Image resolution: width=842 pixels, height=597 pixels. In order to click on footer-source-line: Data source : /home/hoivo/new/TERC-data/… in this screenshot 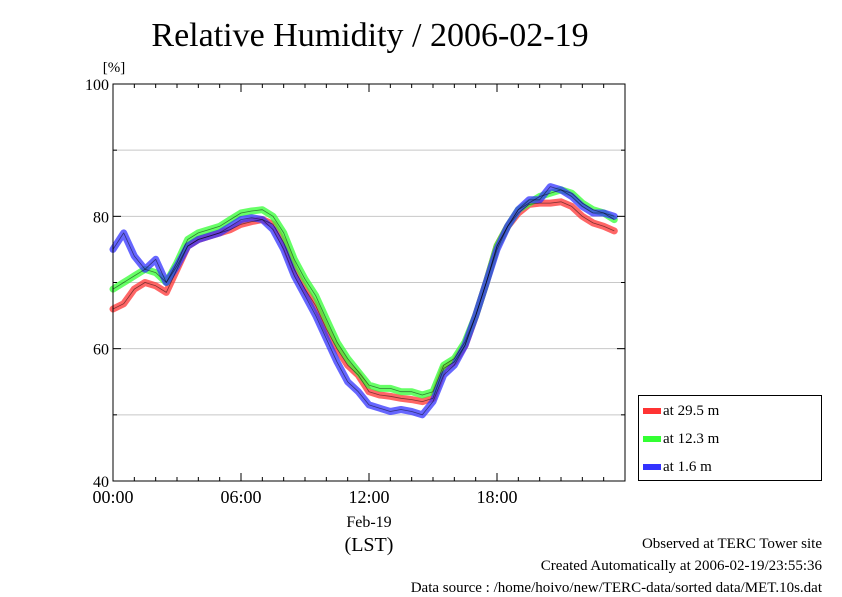, I will do `click(616, 588)`.